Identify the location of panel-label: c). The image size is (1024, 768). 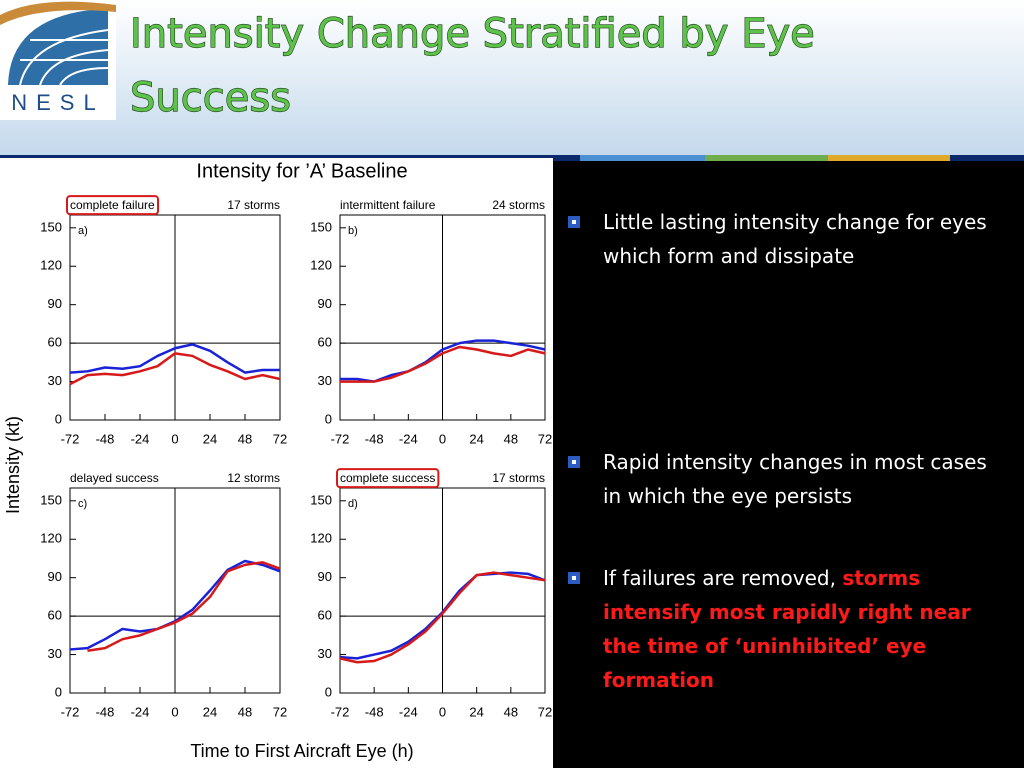
(82, 504).